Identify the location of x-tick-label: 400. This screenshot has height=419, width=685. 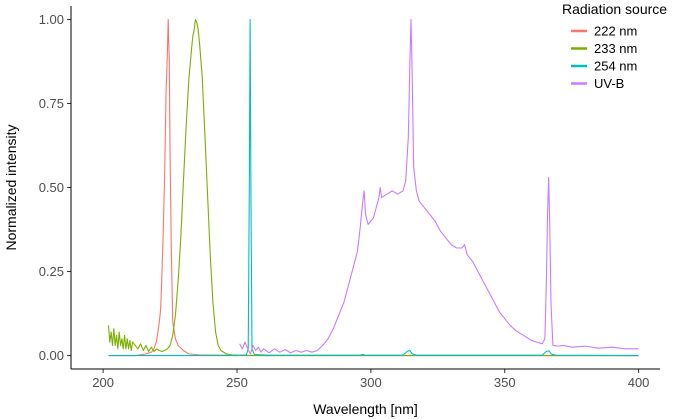
(639, 382).